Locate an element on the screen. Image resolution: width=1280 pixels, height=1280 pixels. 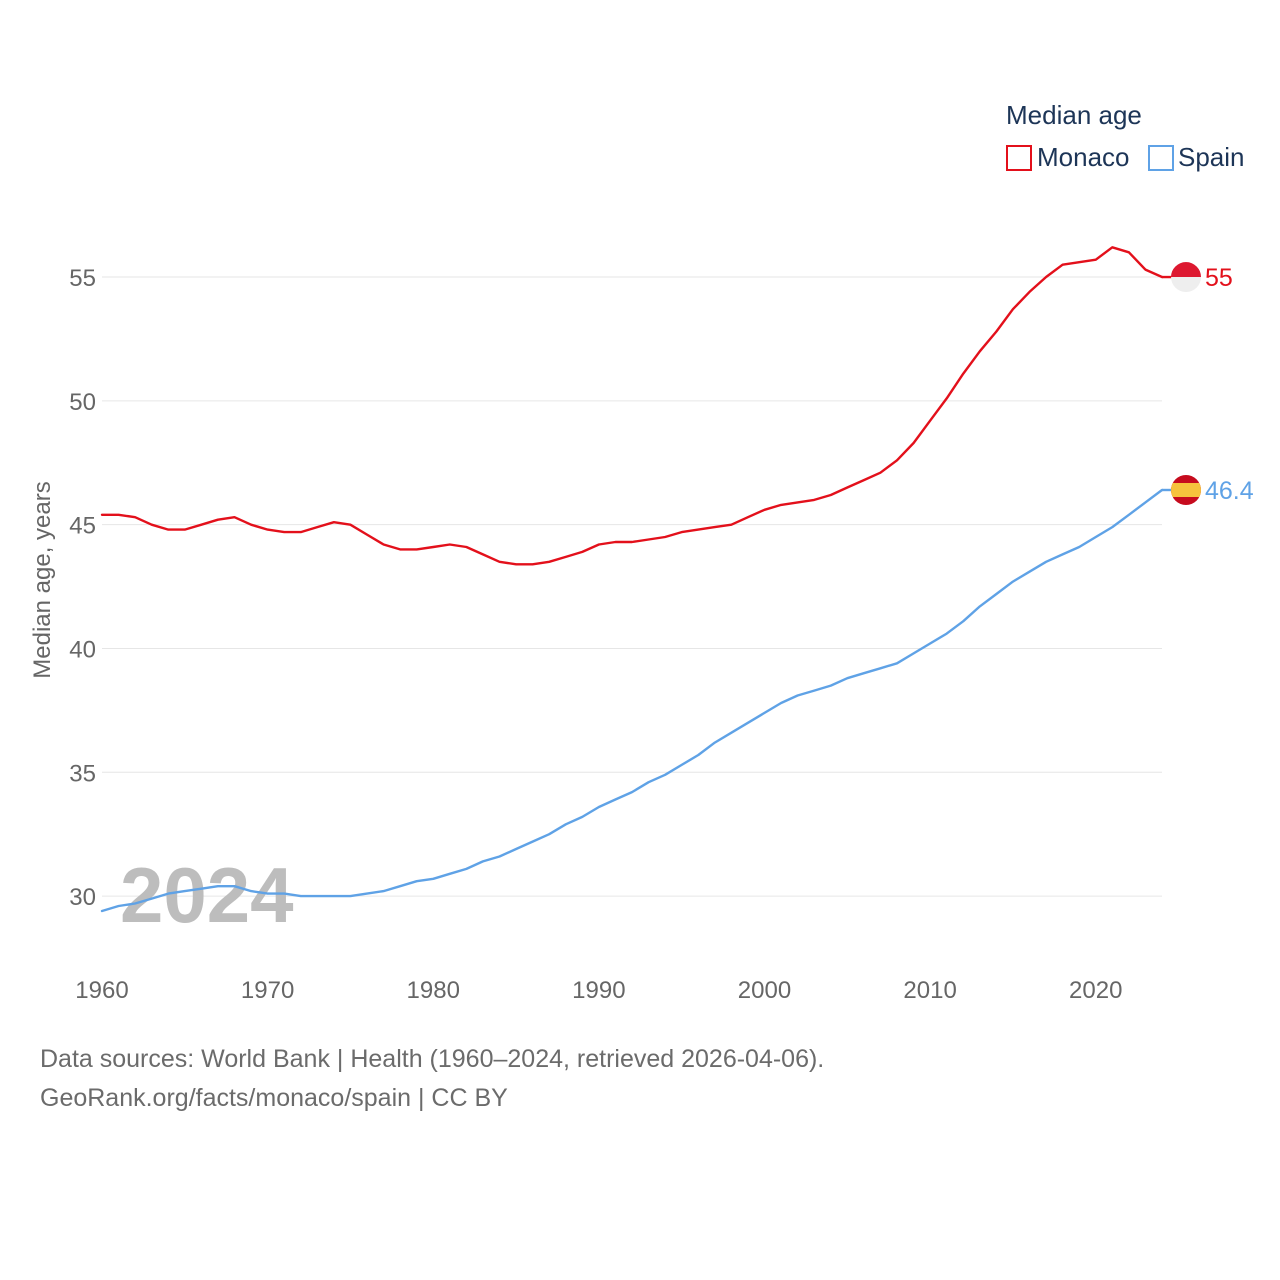
legend-item-monaco: Monaco is located at coordinates (1068, 157).